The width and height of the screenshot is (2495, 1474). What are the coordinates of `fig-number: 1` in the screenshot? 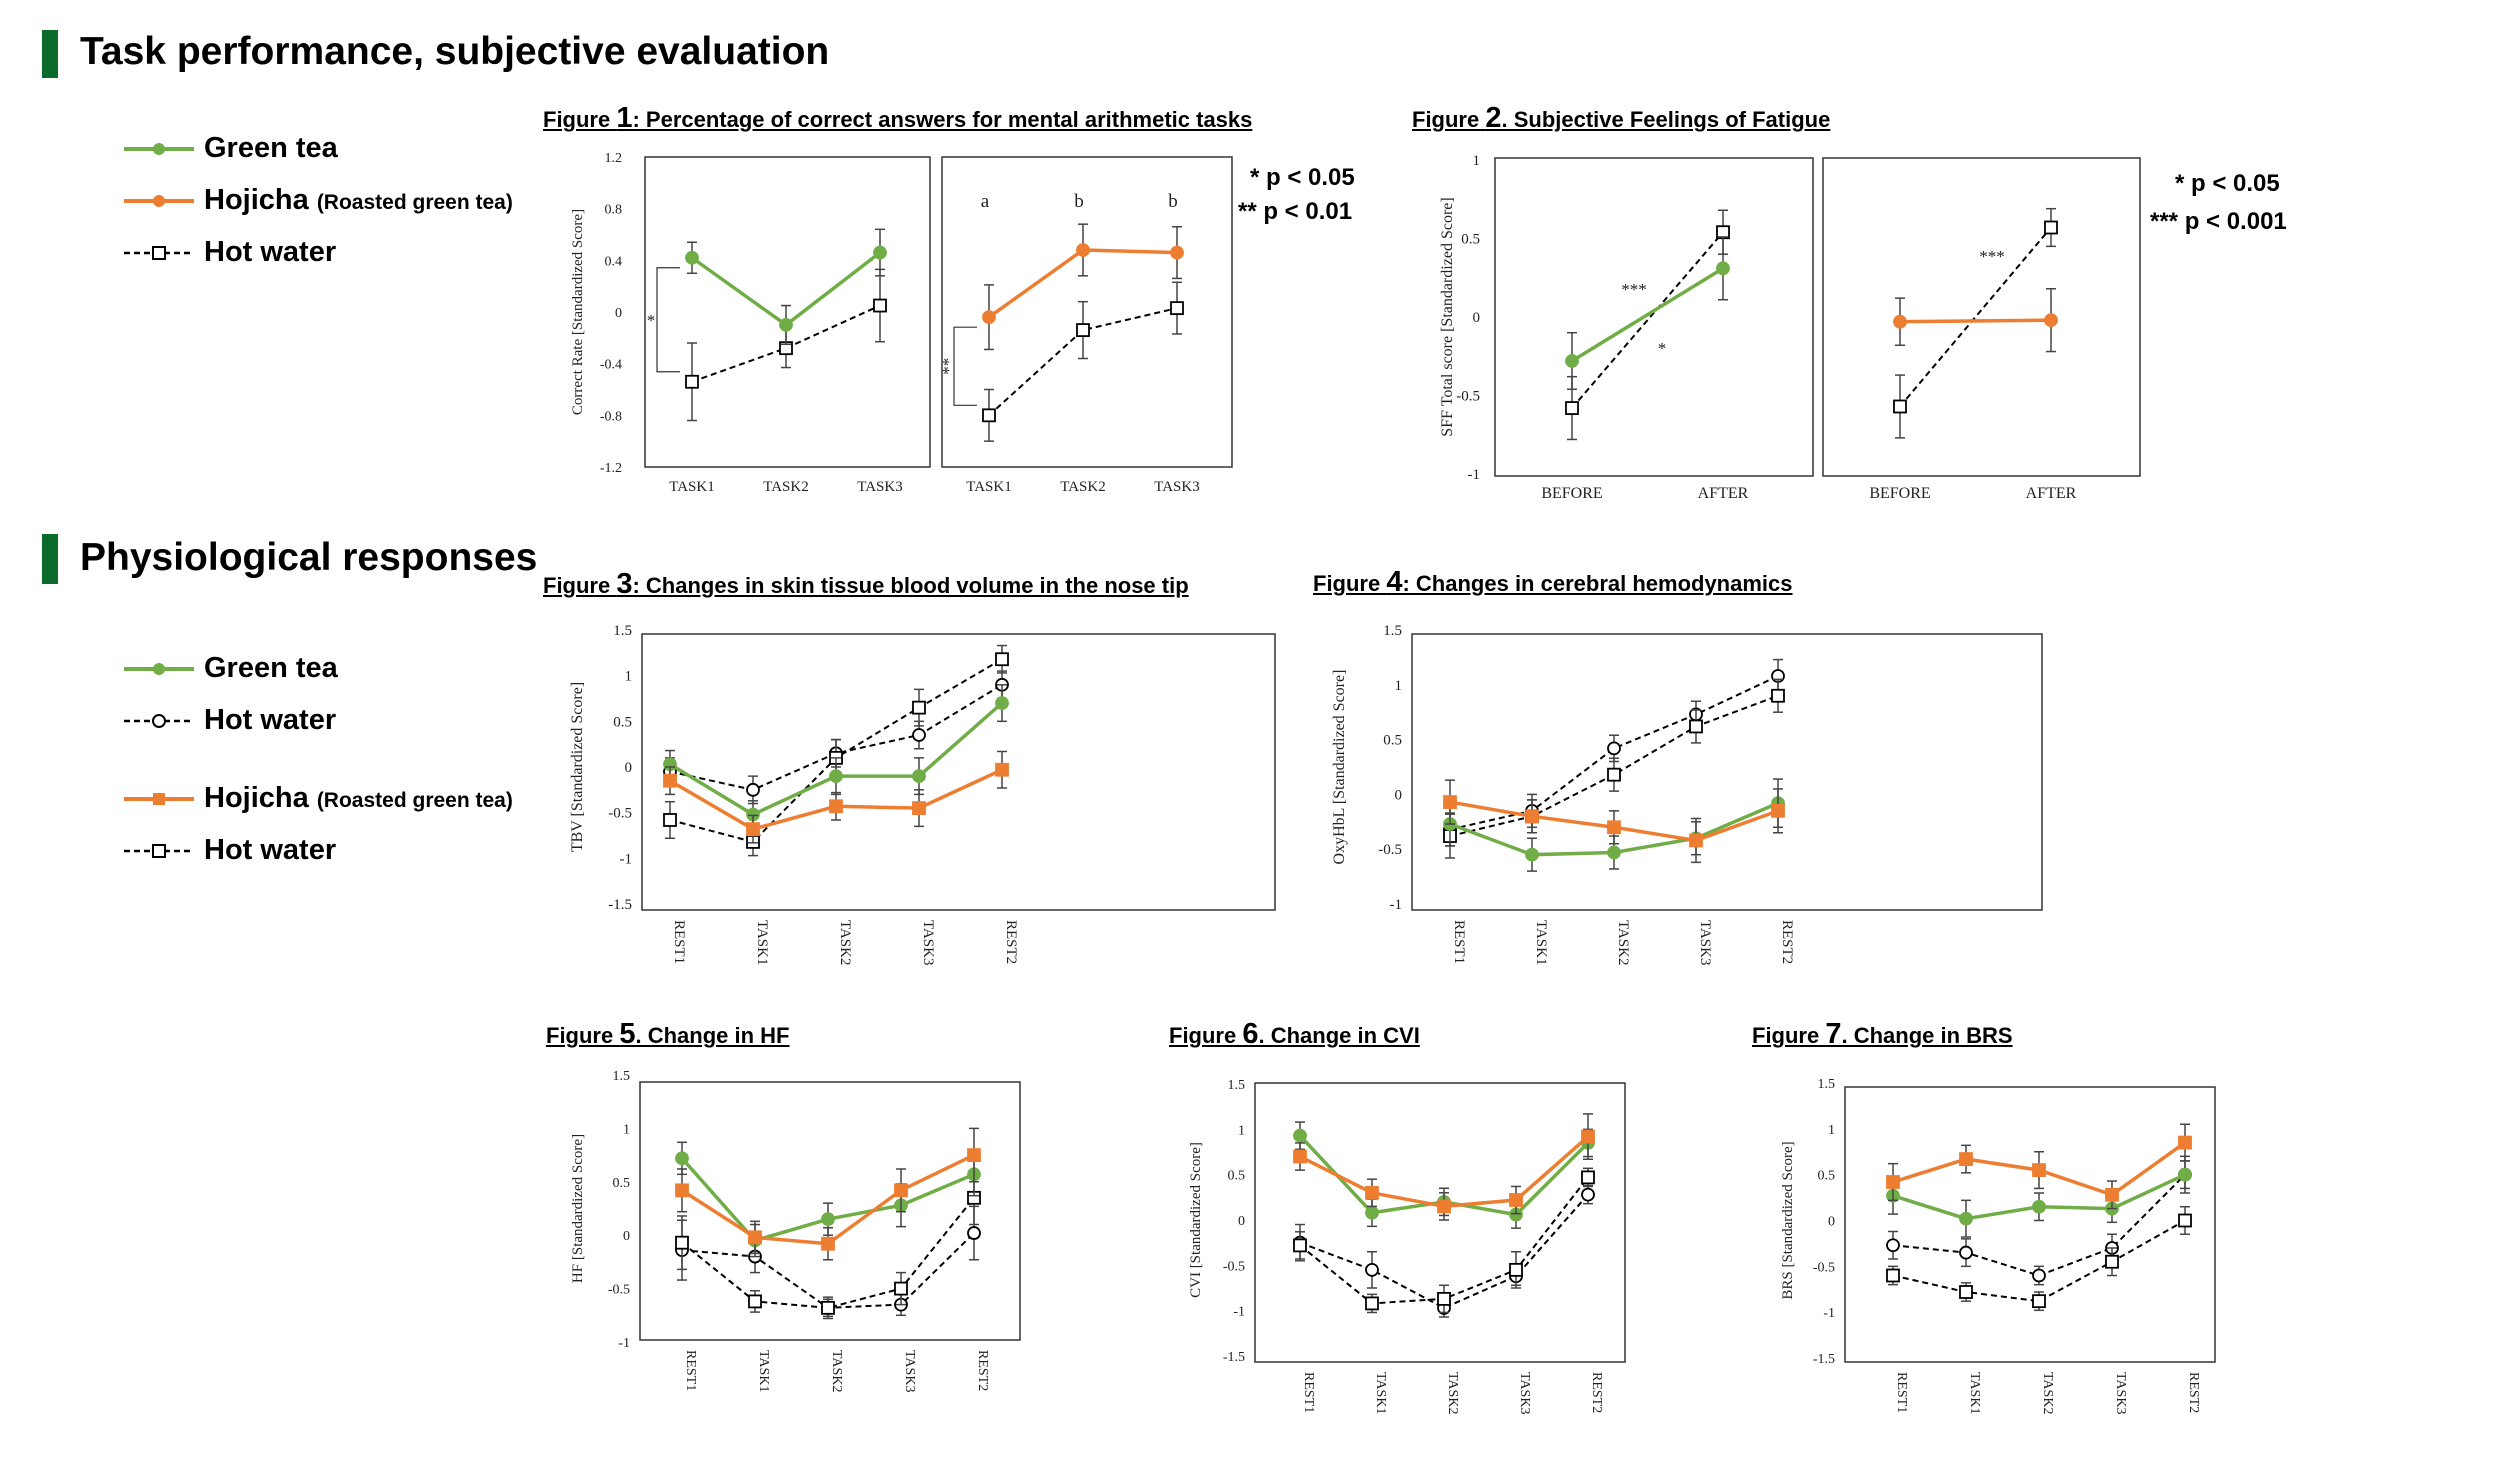 It's located at (624, 118).